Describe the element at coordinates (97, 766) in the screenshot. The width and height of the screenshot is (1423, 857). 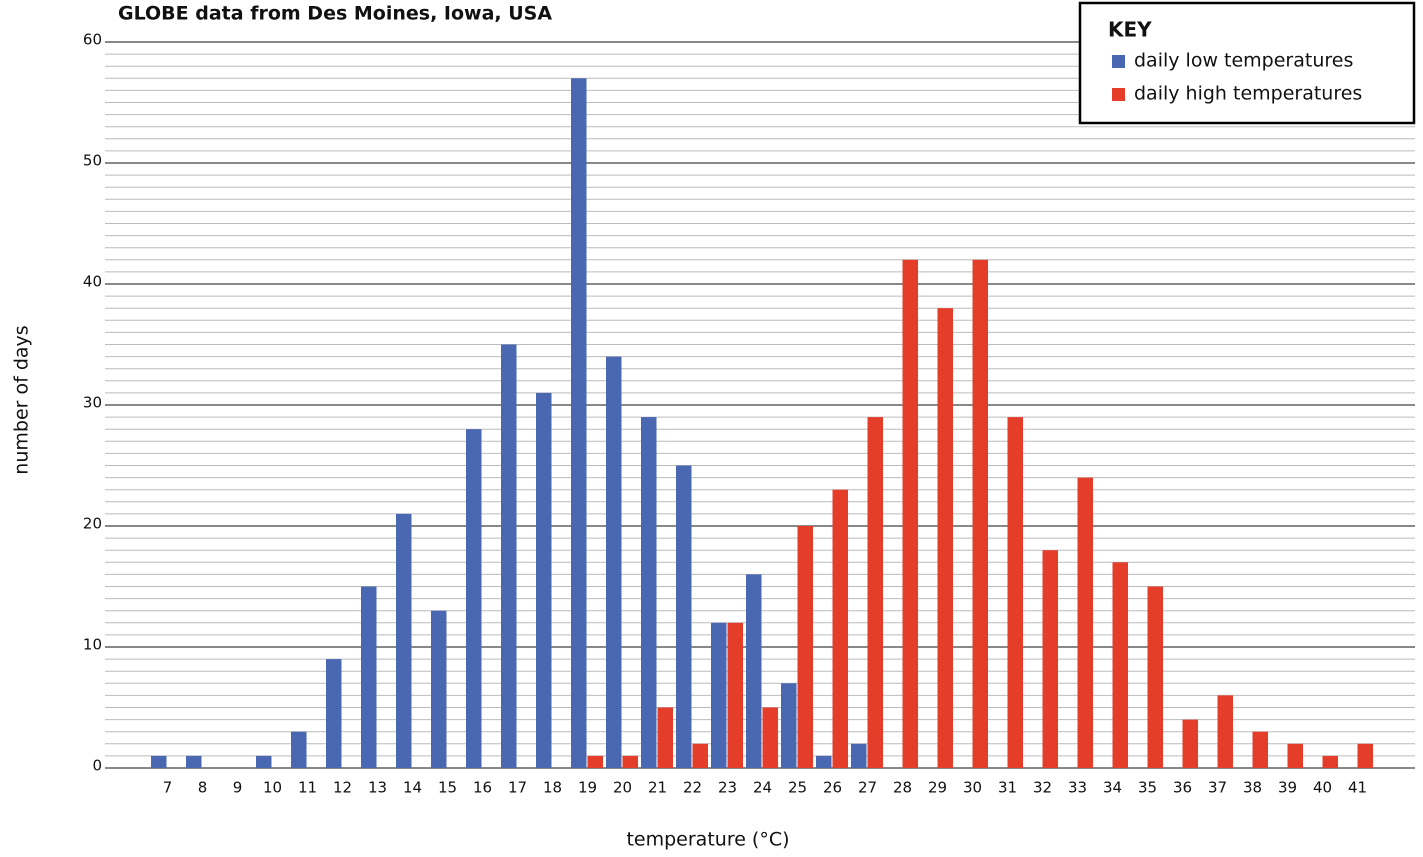
I see `y-tick-label: 0` at that location.